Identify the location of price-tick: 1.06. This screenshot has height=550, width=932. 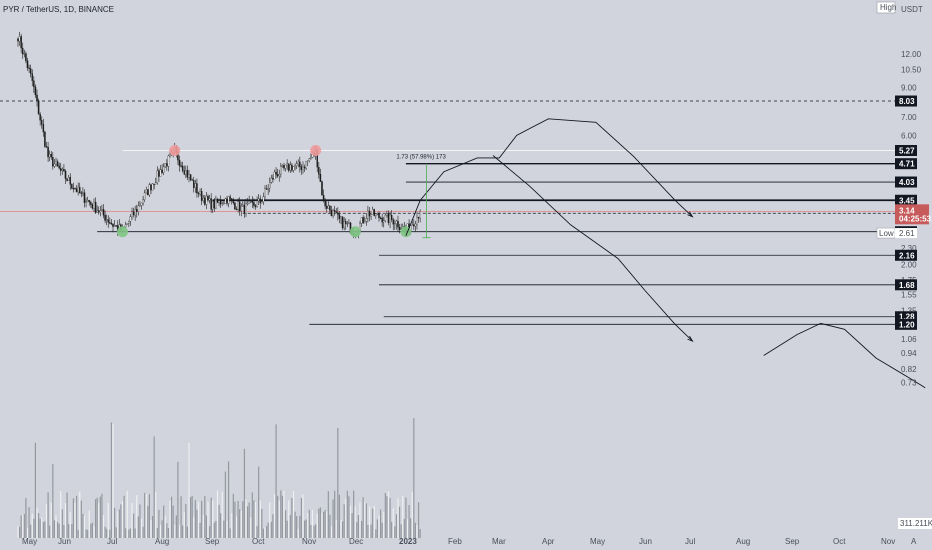
(909, 339).